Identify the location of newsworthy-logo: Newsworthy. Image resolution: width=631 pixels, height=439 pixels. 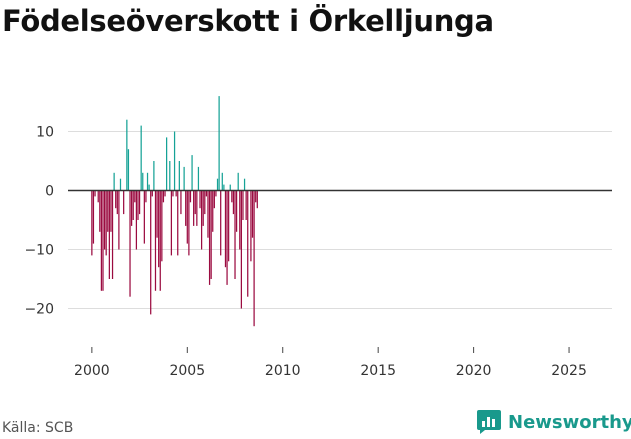
(553, 422).